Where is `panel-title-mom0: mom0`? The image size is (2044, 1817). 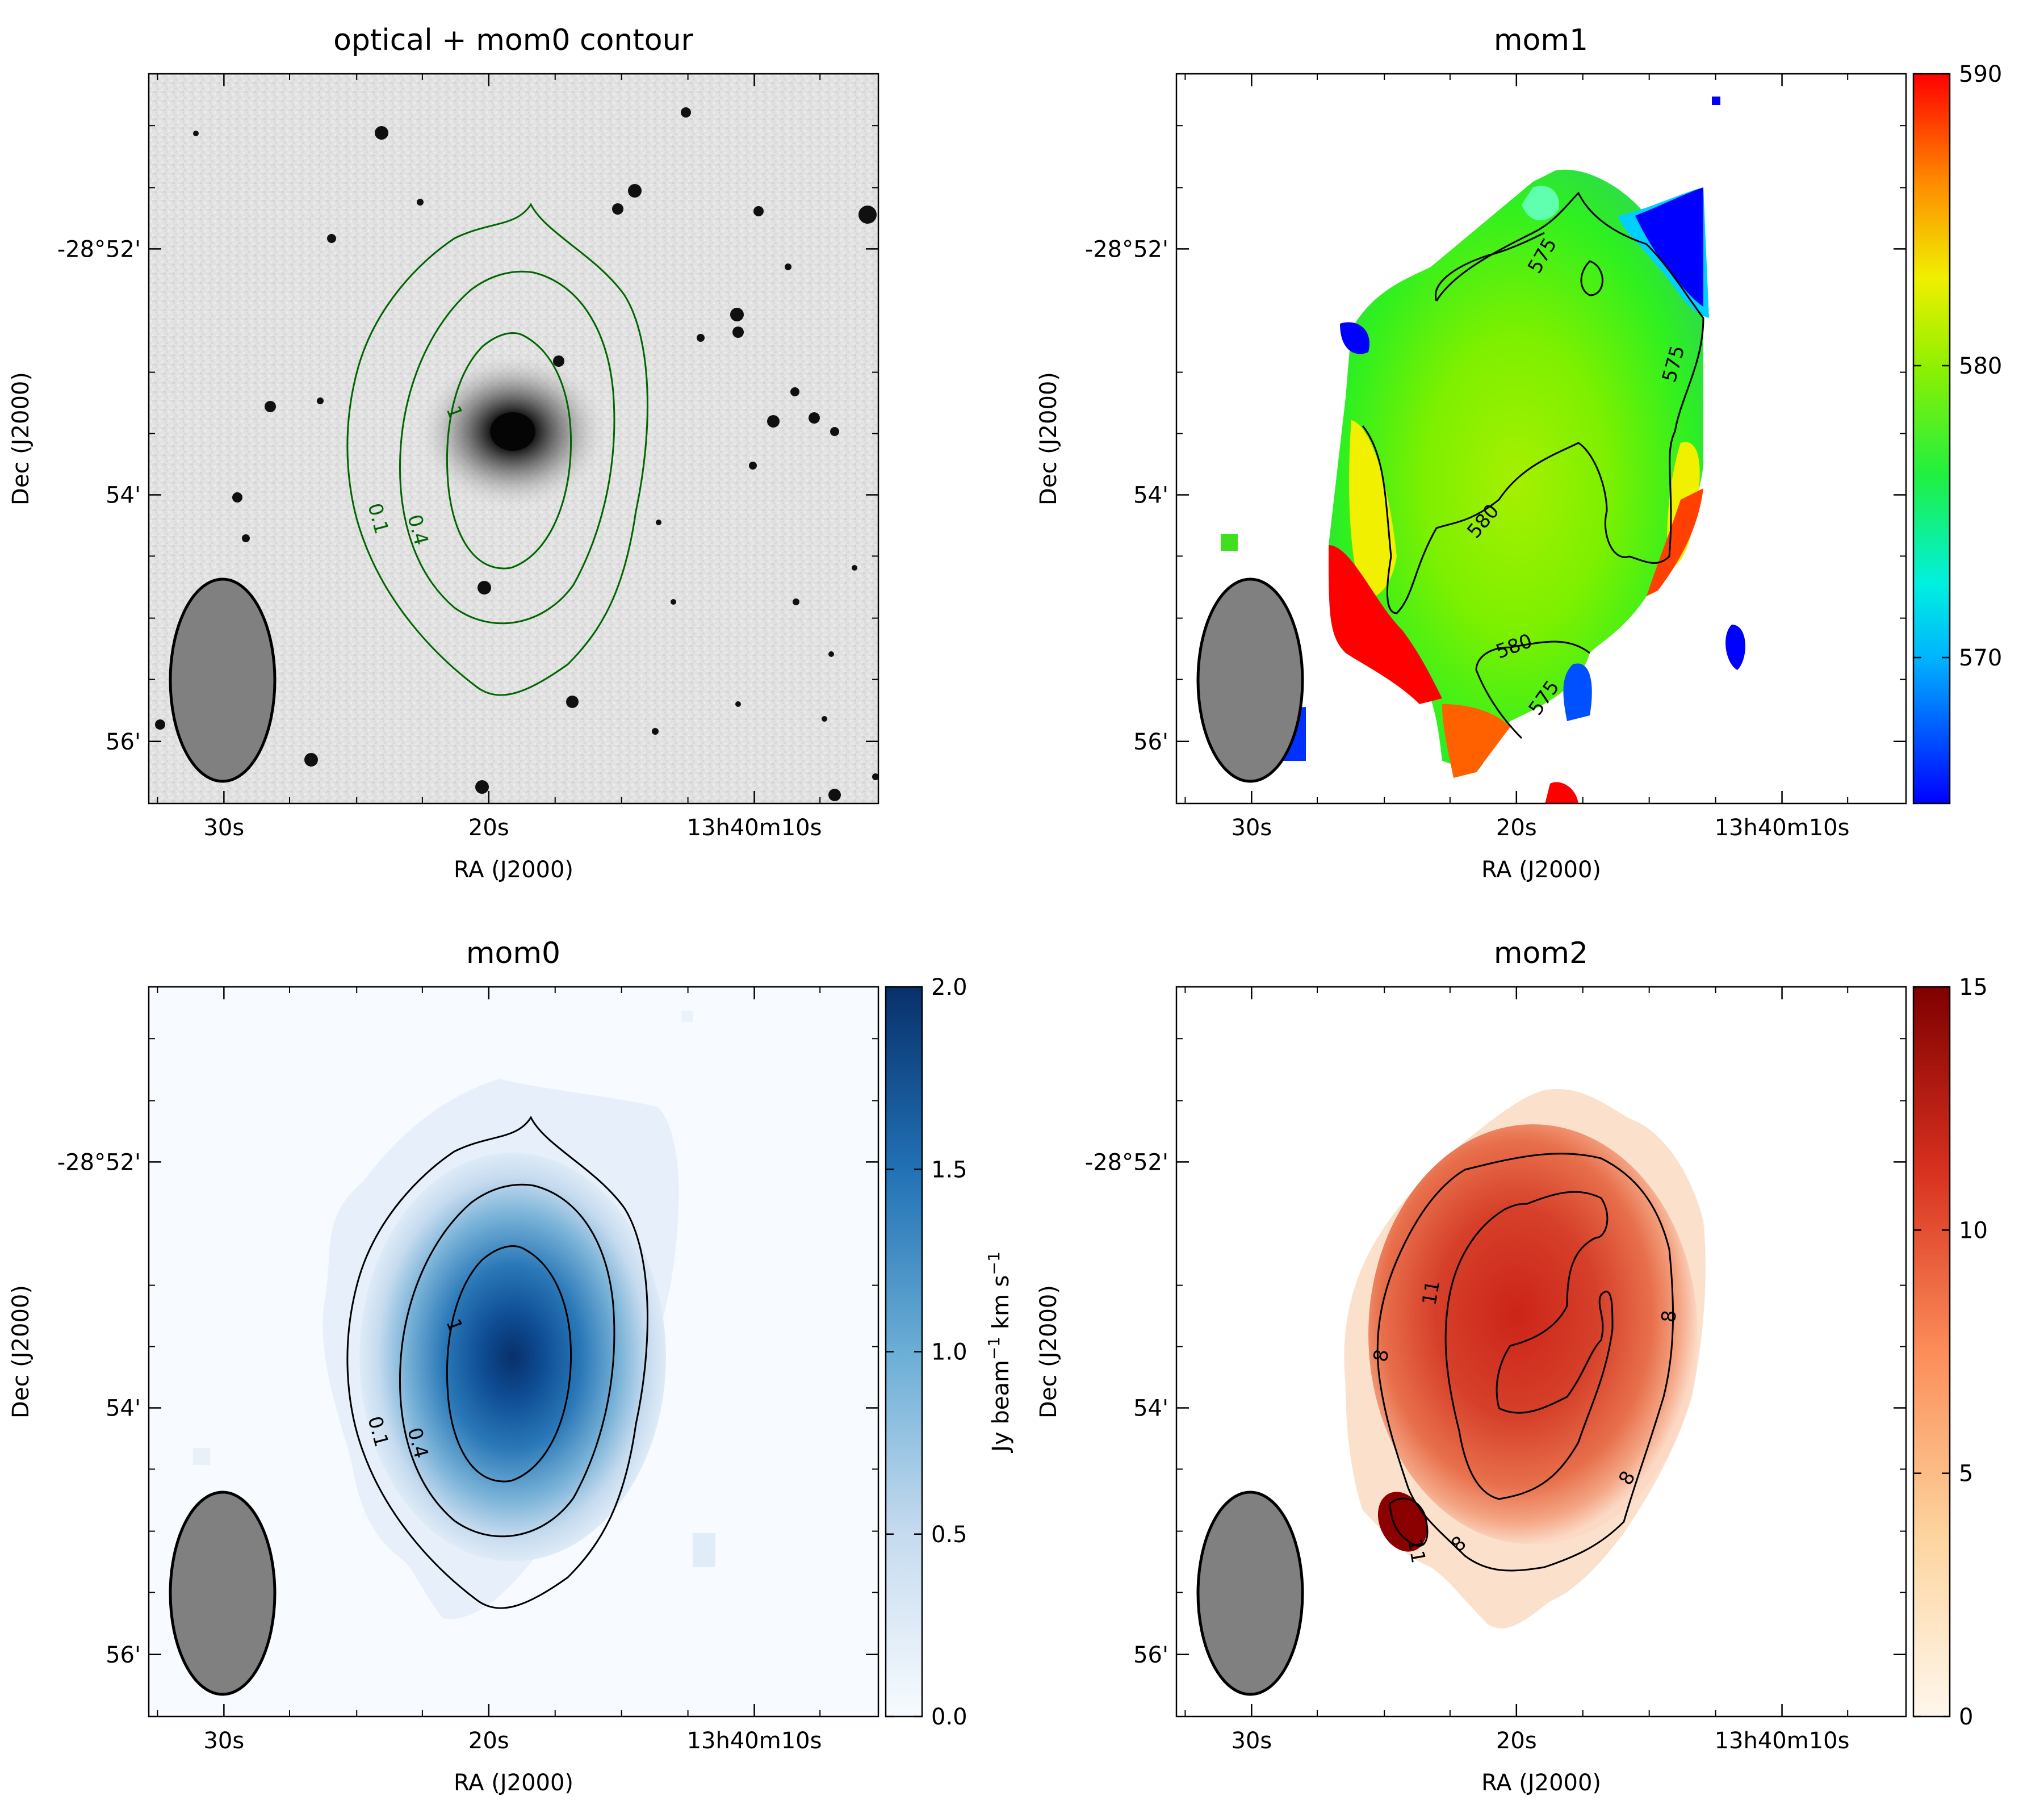
panel-title-mom0: mom0 is located at coordinates (513, 953).